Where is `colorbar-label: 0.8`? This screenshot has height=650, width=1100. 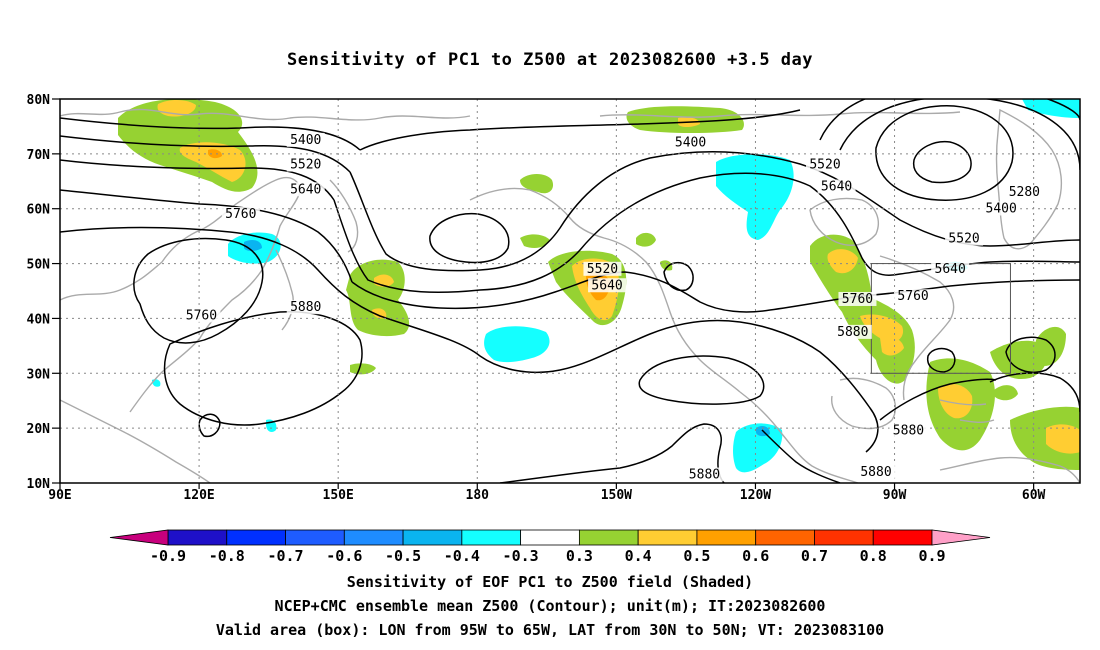
colorbar-label: 0.8 is located at coordinates (873, 556).